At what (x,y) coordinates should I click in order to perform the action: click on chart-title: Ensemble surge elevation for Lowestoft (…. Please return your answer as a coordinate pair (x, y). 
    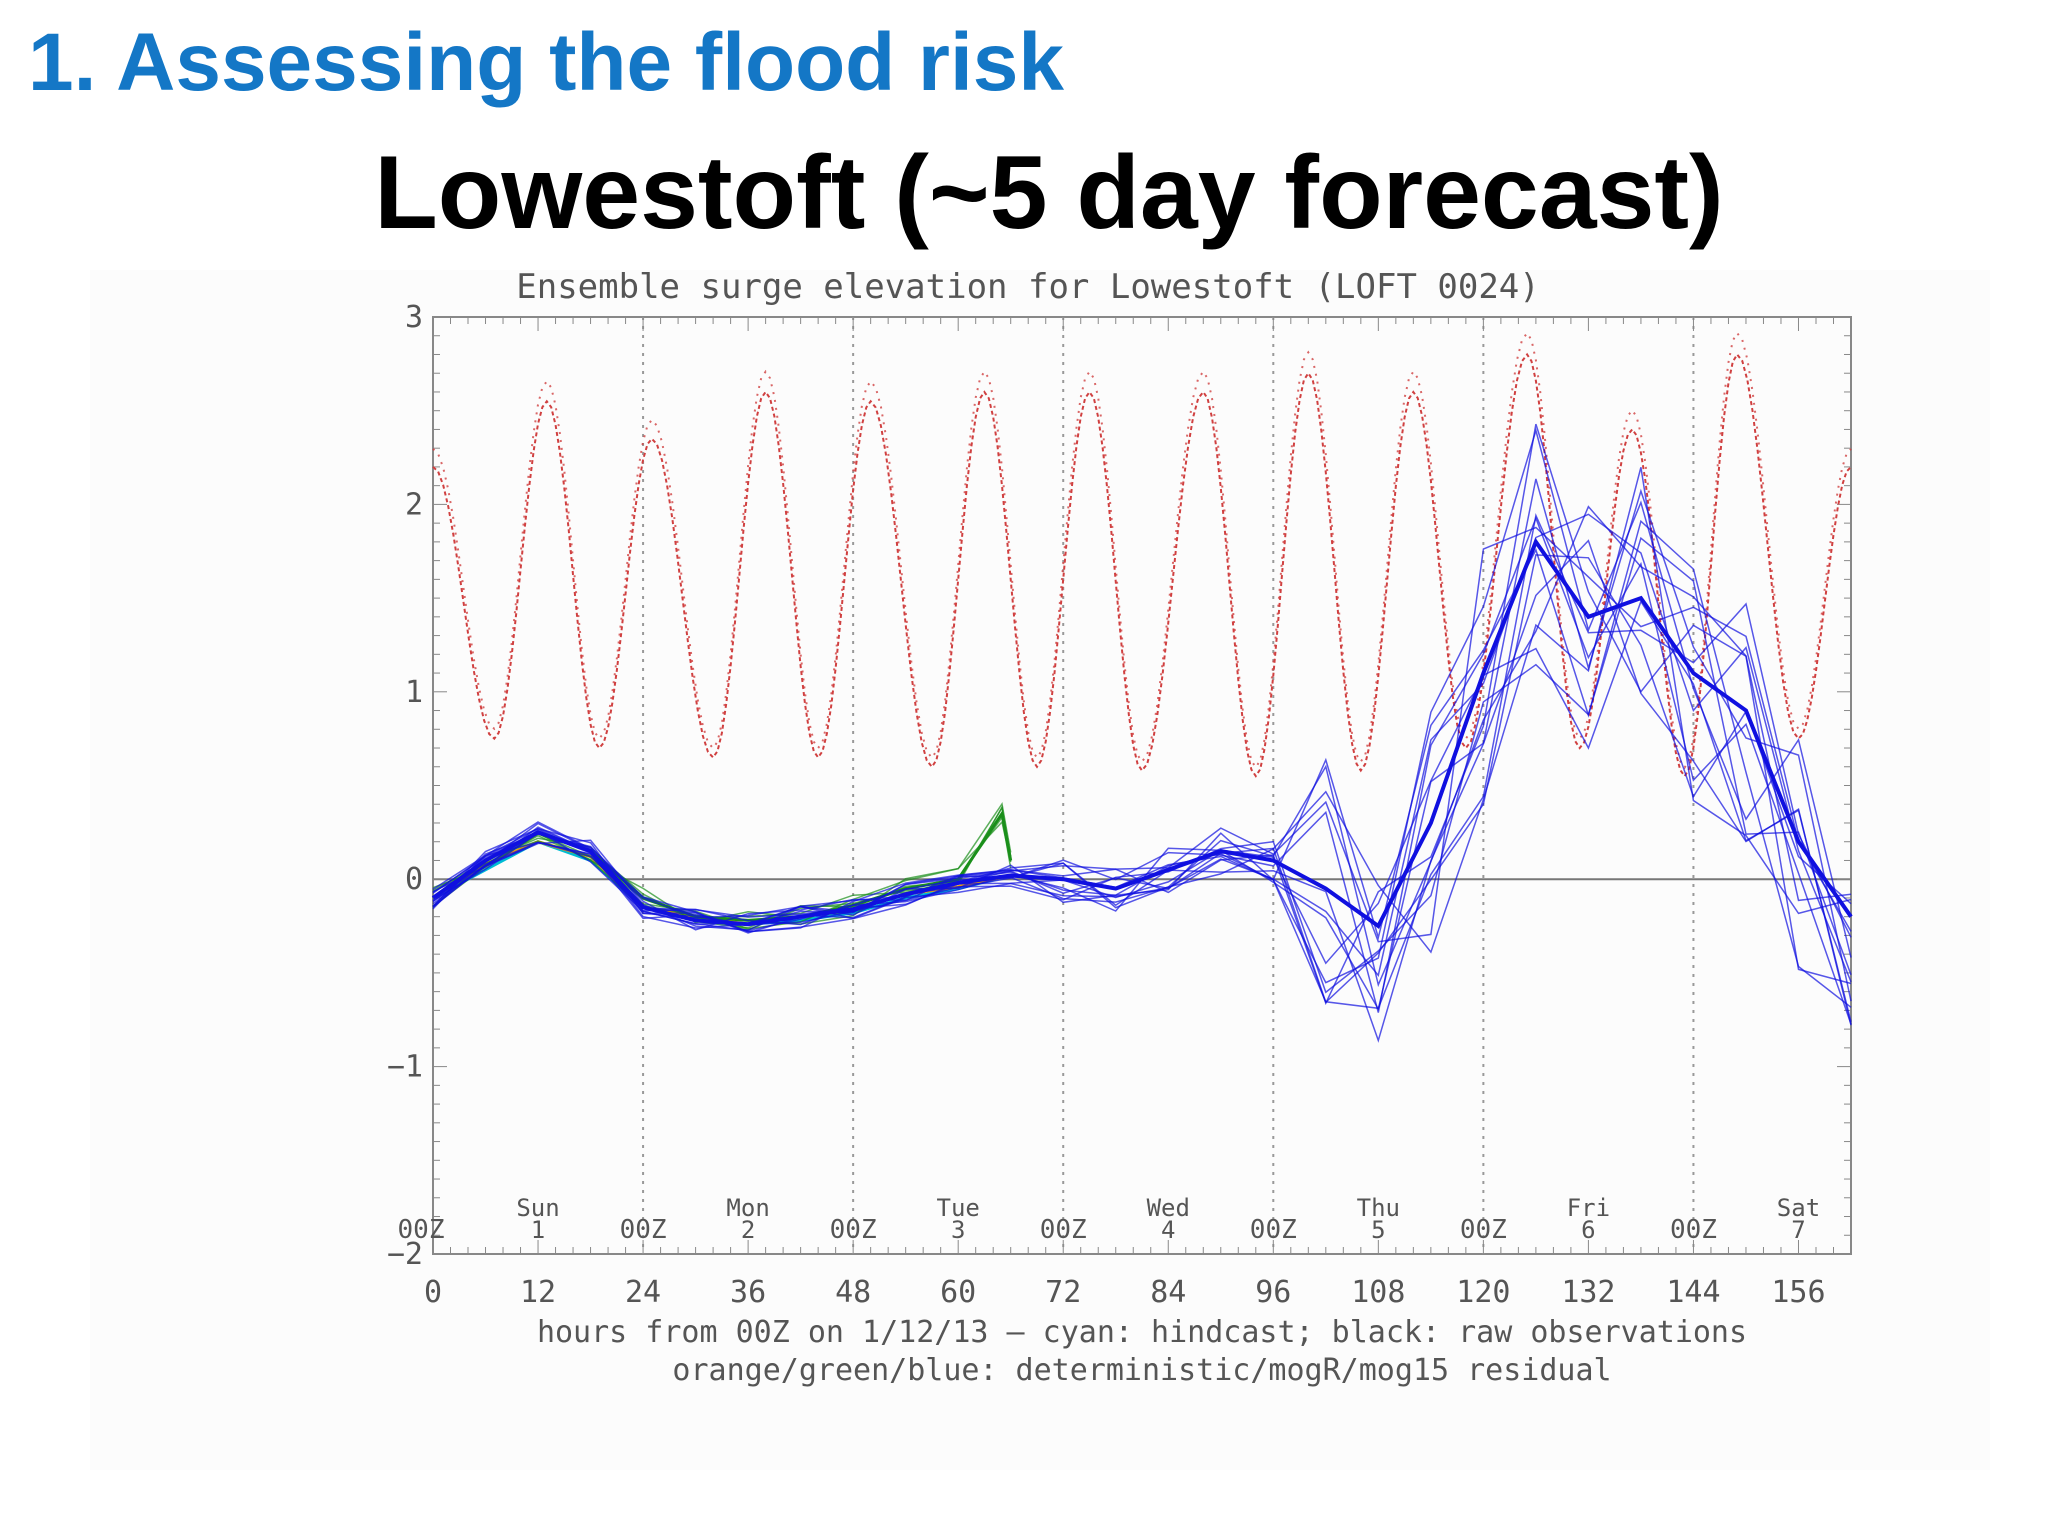
    Looking at the image, I should click on (1028, 287).